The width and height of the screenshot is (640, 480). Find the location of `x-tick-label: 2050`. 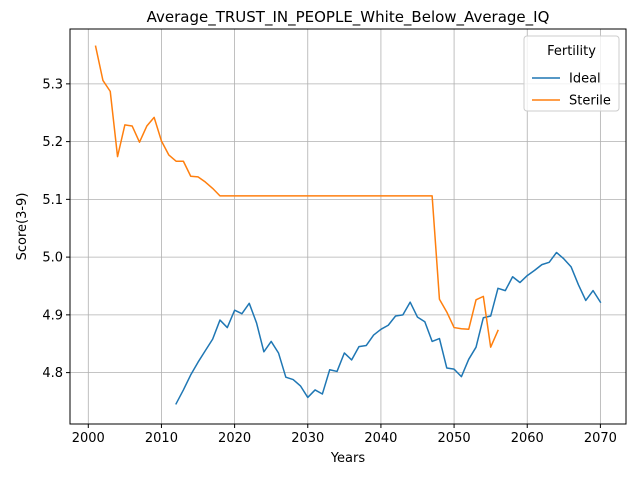

x-tick-label: 2050 is located at coordinates (454, 438).